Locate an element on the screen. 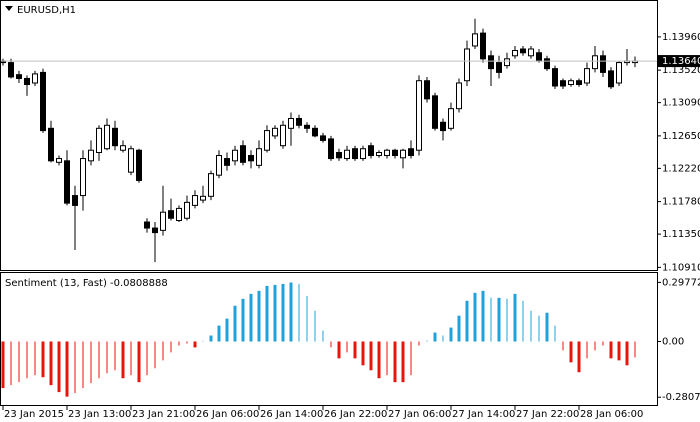 The width and height of the screenshot is (700, 422). chart-title: EURUSD,H1 is located at coordinates (46, 10).